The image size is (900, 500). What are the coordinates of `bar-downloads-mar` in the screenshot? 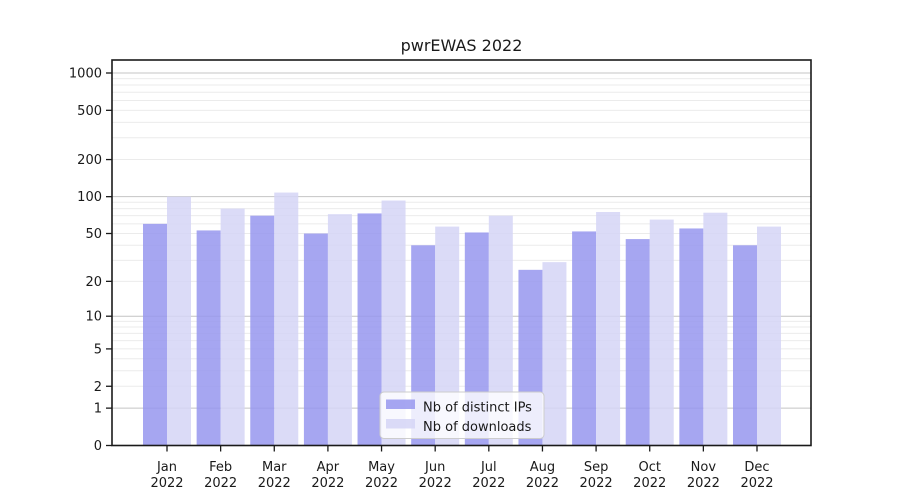 It's located at (286, 319).